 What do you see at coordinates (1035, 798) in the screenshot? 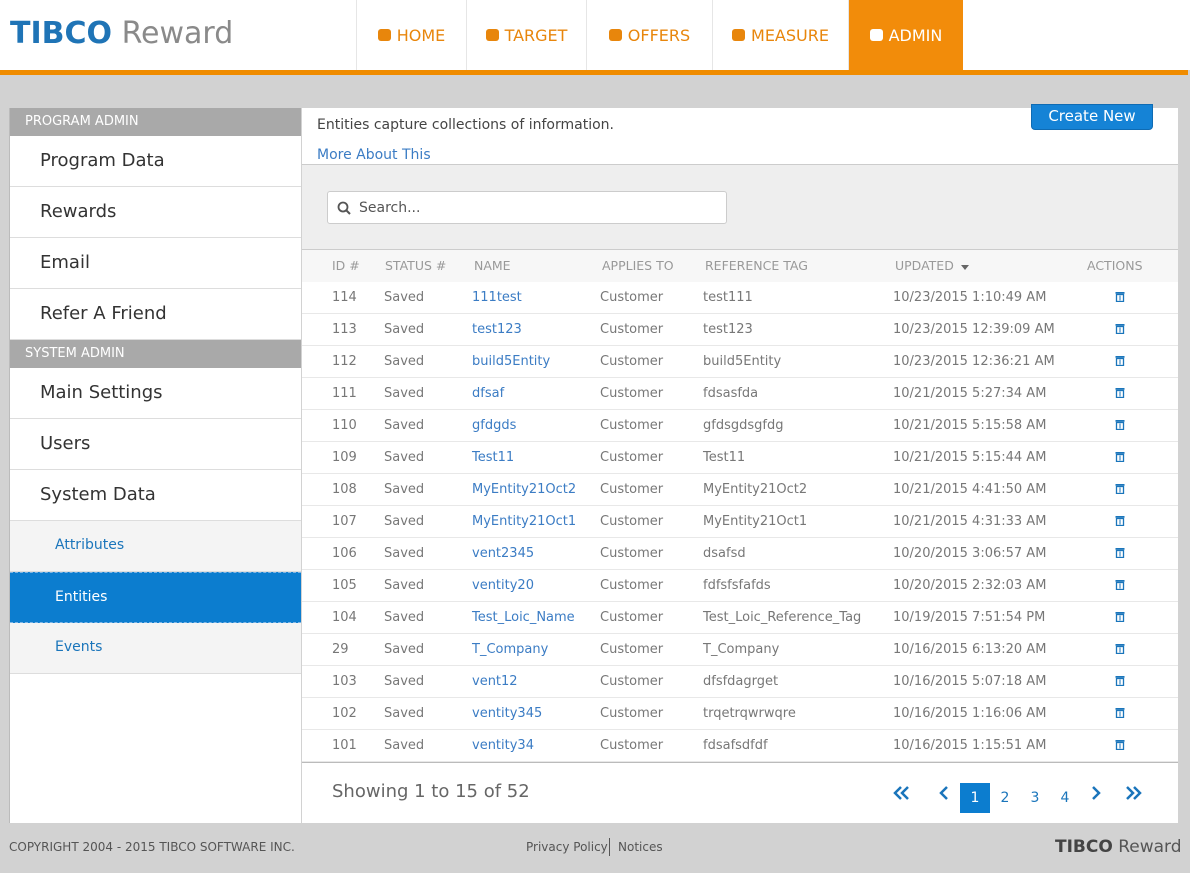
I see `page-button: 3` at bounding box center [1035, 798].